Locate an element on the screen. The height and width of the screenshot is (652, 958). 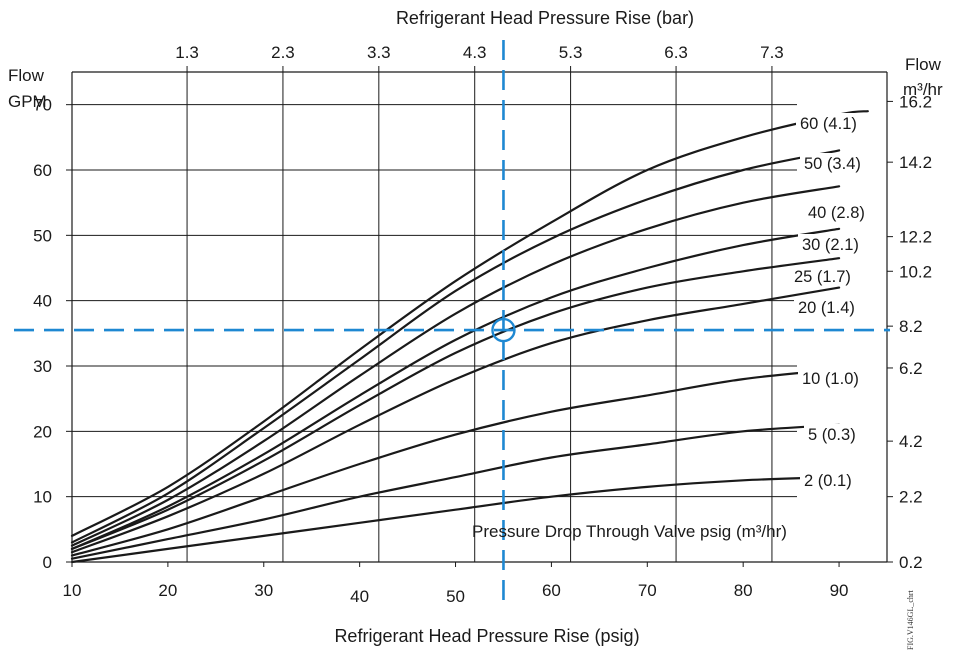
y-left-tick-label: 0 is located at coordinates (47, 562).